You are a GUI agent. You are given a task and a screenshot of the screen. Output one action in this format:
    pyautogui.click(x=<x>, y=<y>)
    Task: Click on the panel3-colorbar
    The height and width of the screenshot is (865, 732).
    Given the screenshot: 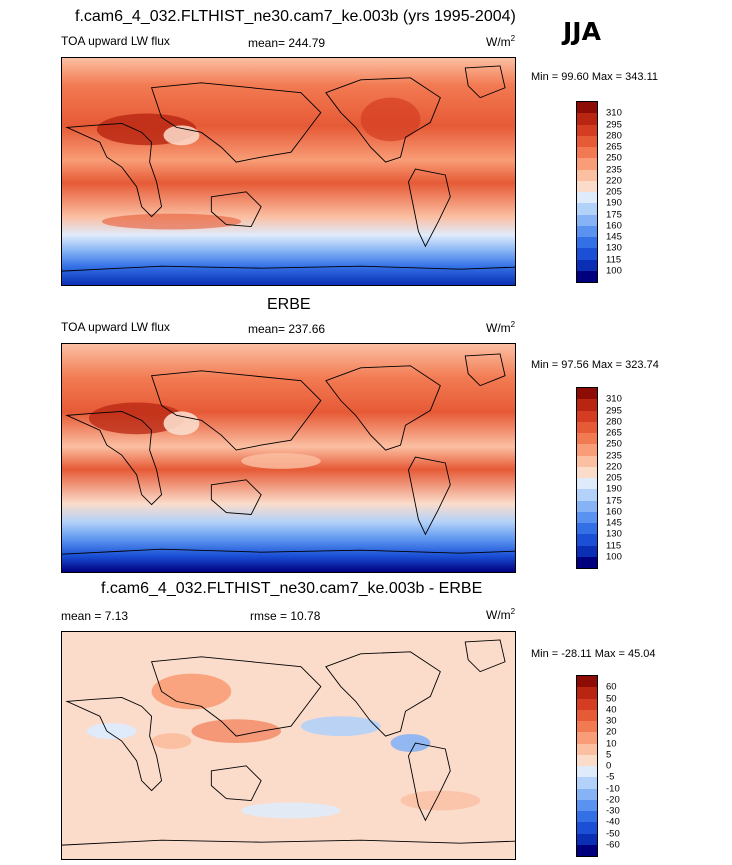 What is the action you would take?
    pyautogui.click(x=587, y=766)
    